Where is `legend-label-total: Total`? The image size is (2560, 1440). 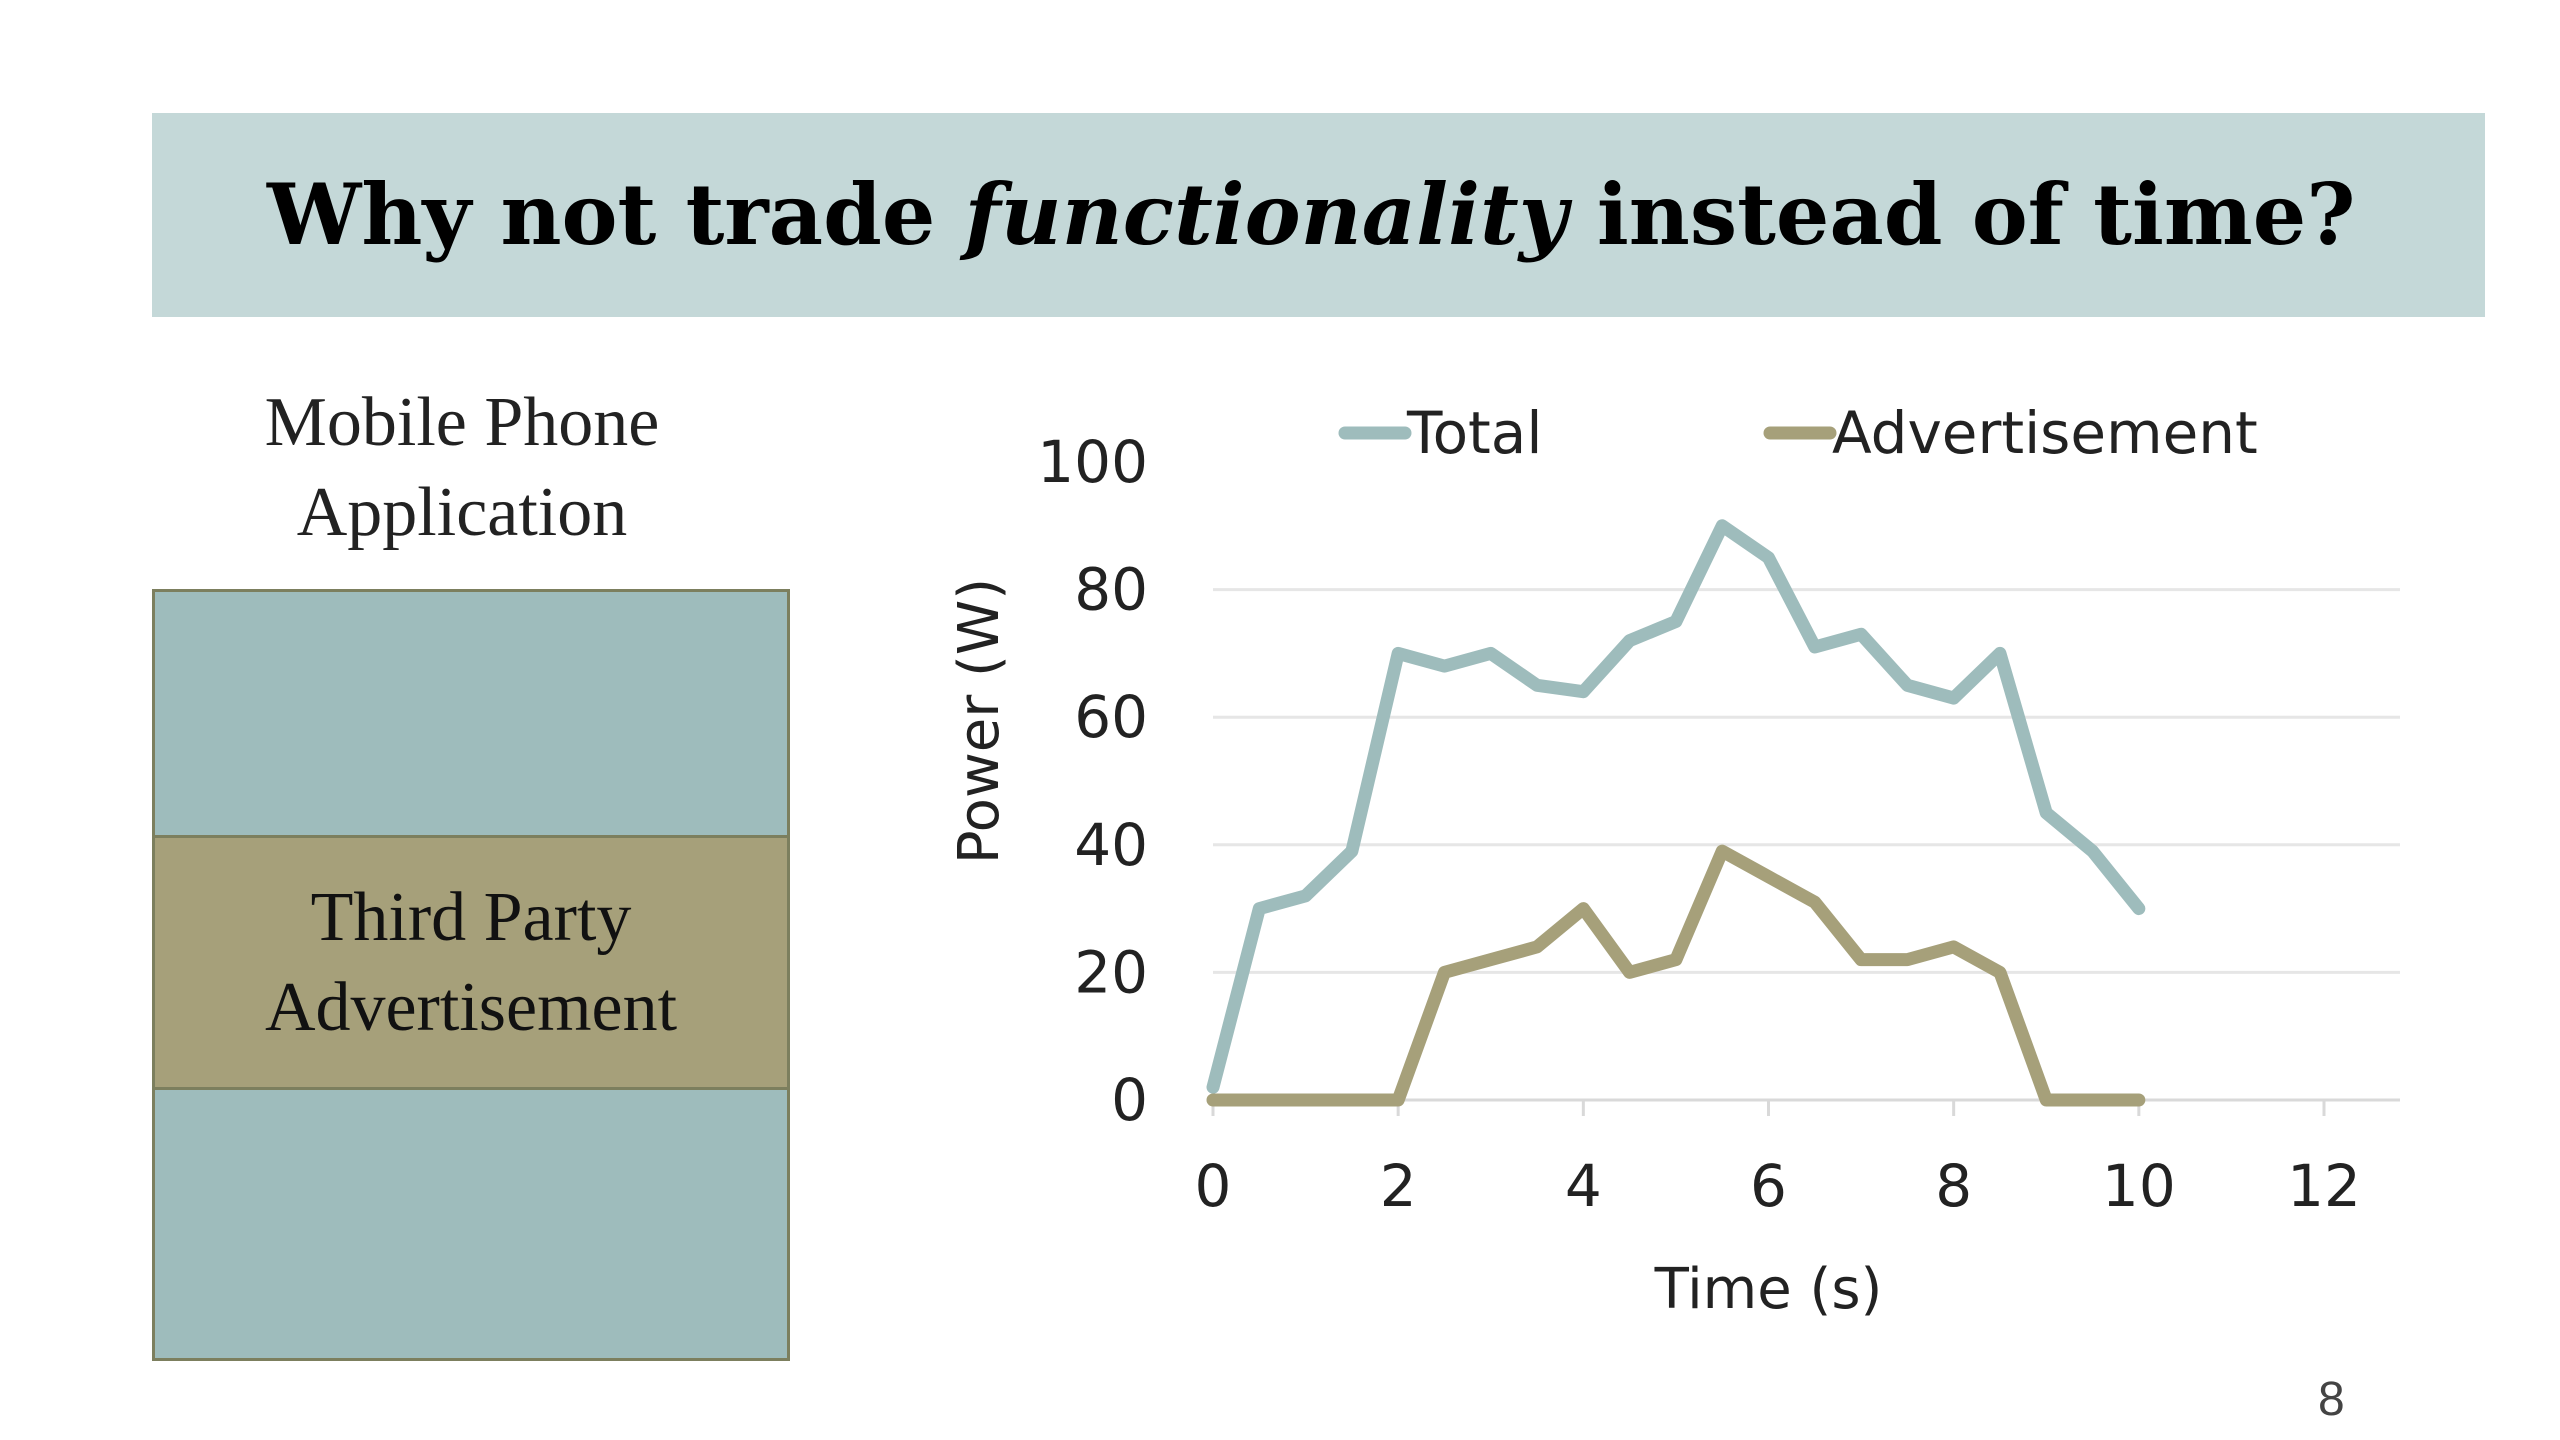
legend-label-total: Total is located at coordinates (1474, 433).